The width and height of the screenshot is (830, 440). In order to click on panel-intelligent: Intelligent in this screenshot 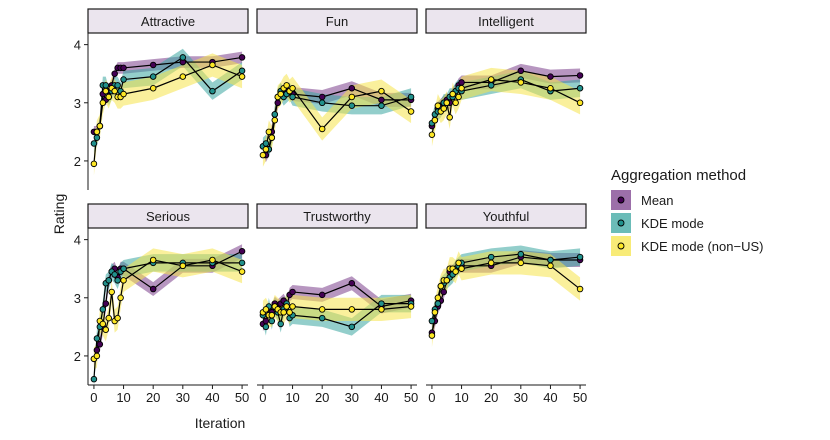, I will do `click(506, 77)`.